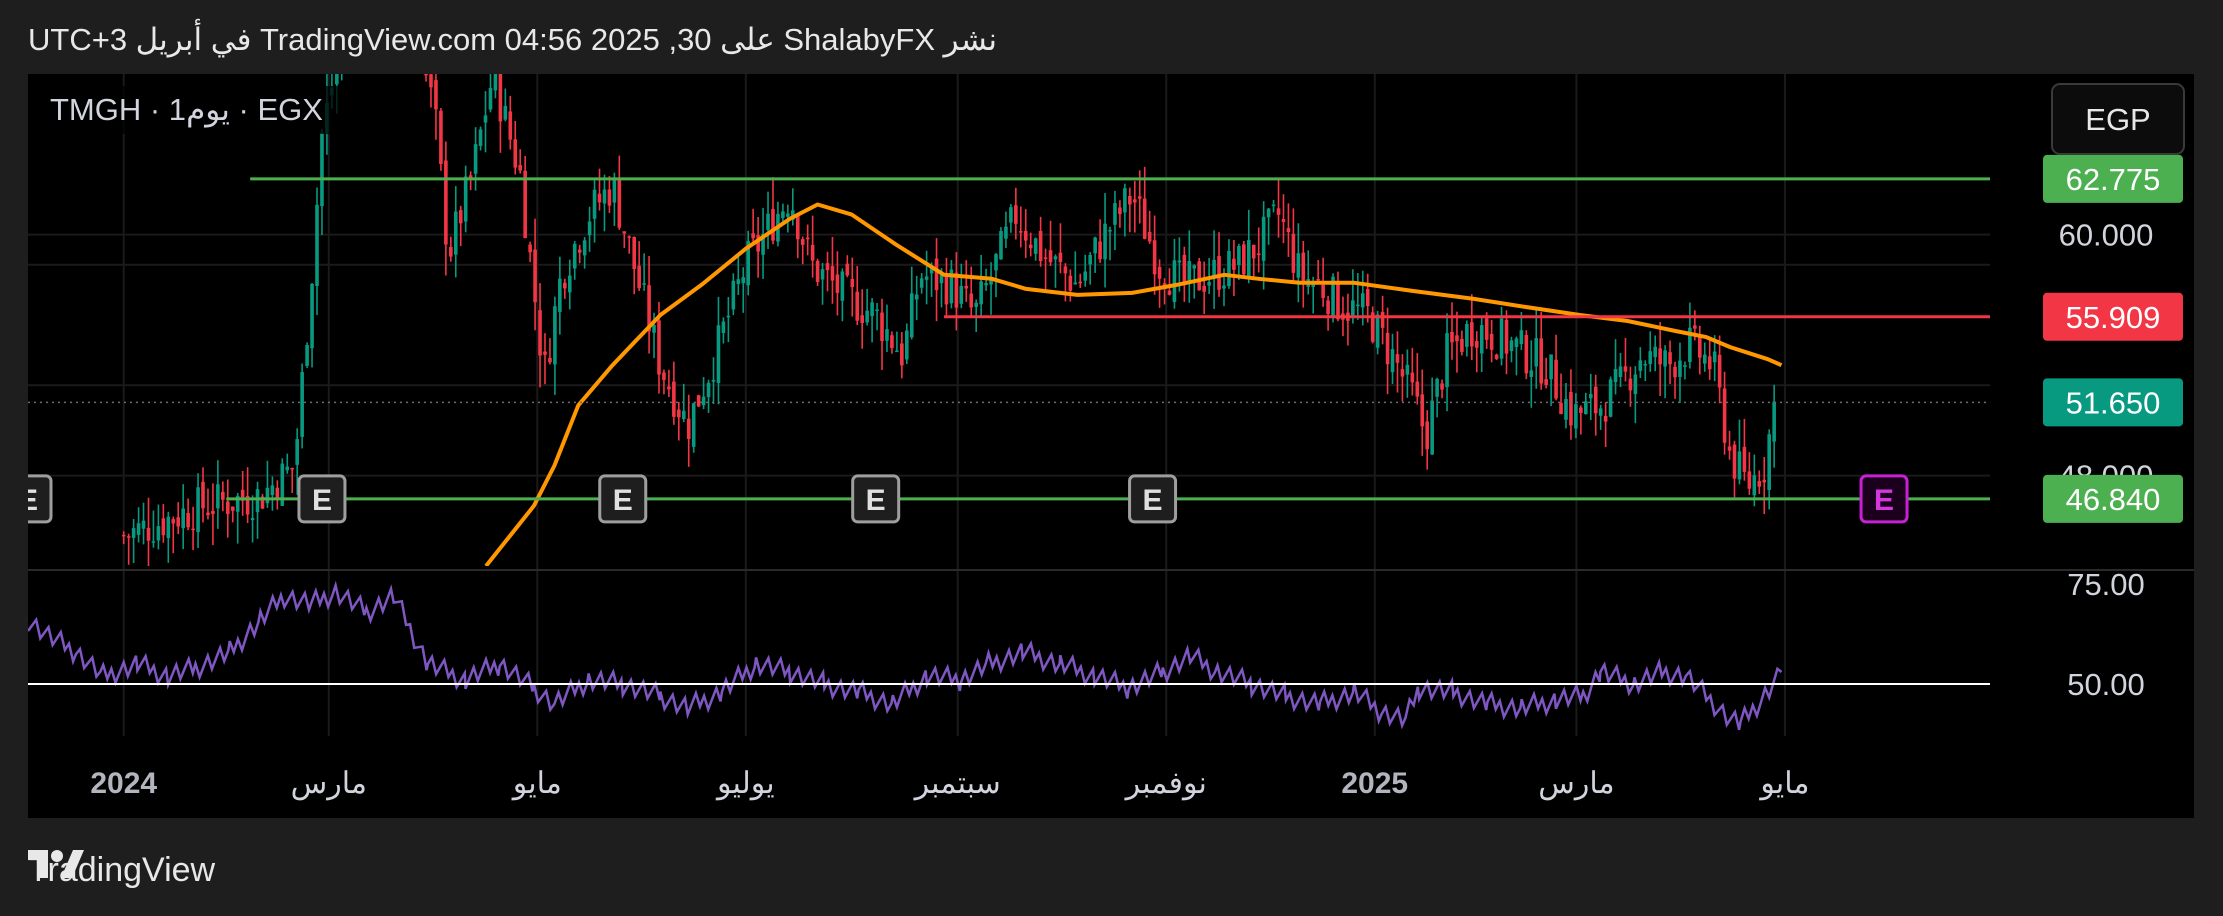 The image size is (2223, 916). I want to click on earnings-marker-label-1: E, so click(322, 500).